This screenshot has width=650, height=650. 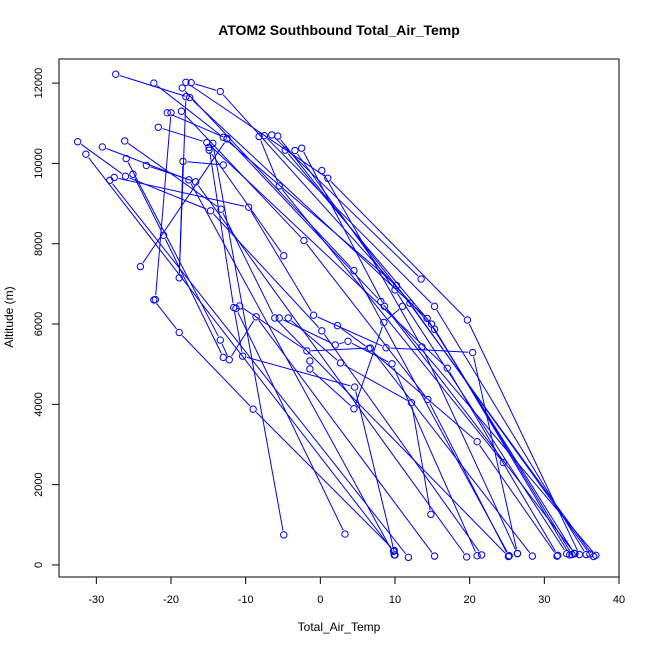 I want to click on x-axis-label: Total_Air_Temp, so click(x=339, y=627).